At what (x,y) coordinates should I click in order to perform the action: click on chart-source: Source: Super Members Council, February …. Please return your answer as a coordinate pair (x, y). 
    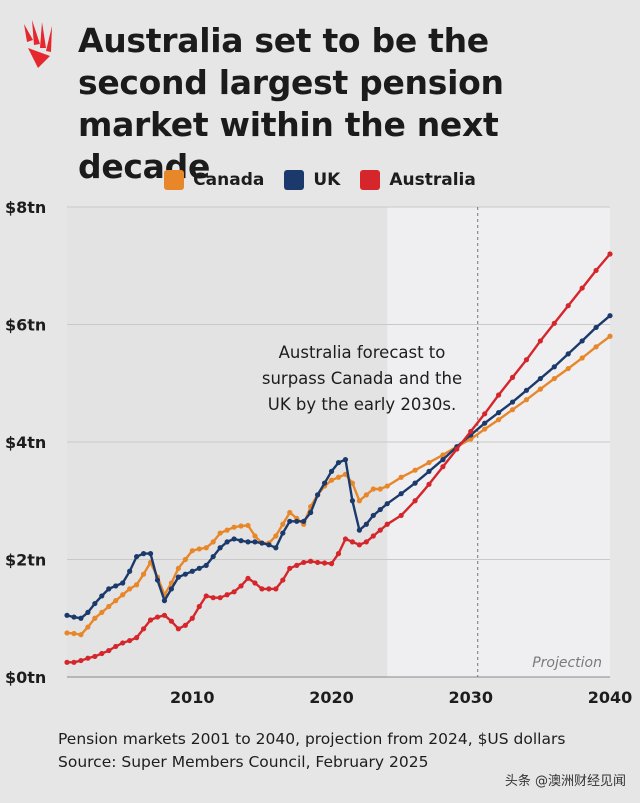
    Looking at the image, I should click on (243, 762).